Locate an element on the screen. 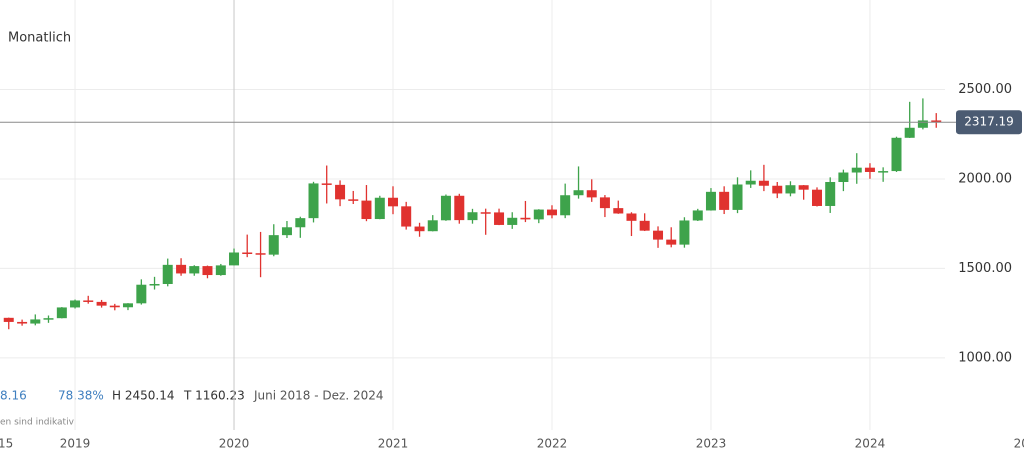 This screenshot has height=454, width=1024. high-label: H 2450.14 is located at coordinates (143, 396).